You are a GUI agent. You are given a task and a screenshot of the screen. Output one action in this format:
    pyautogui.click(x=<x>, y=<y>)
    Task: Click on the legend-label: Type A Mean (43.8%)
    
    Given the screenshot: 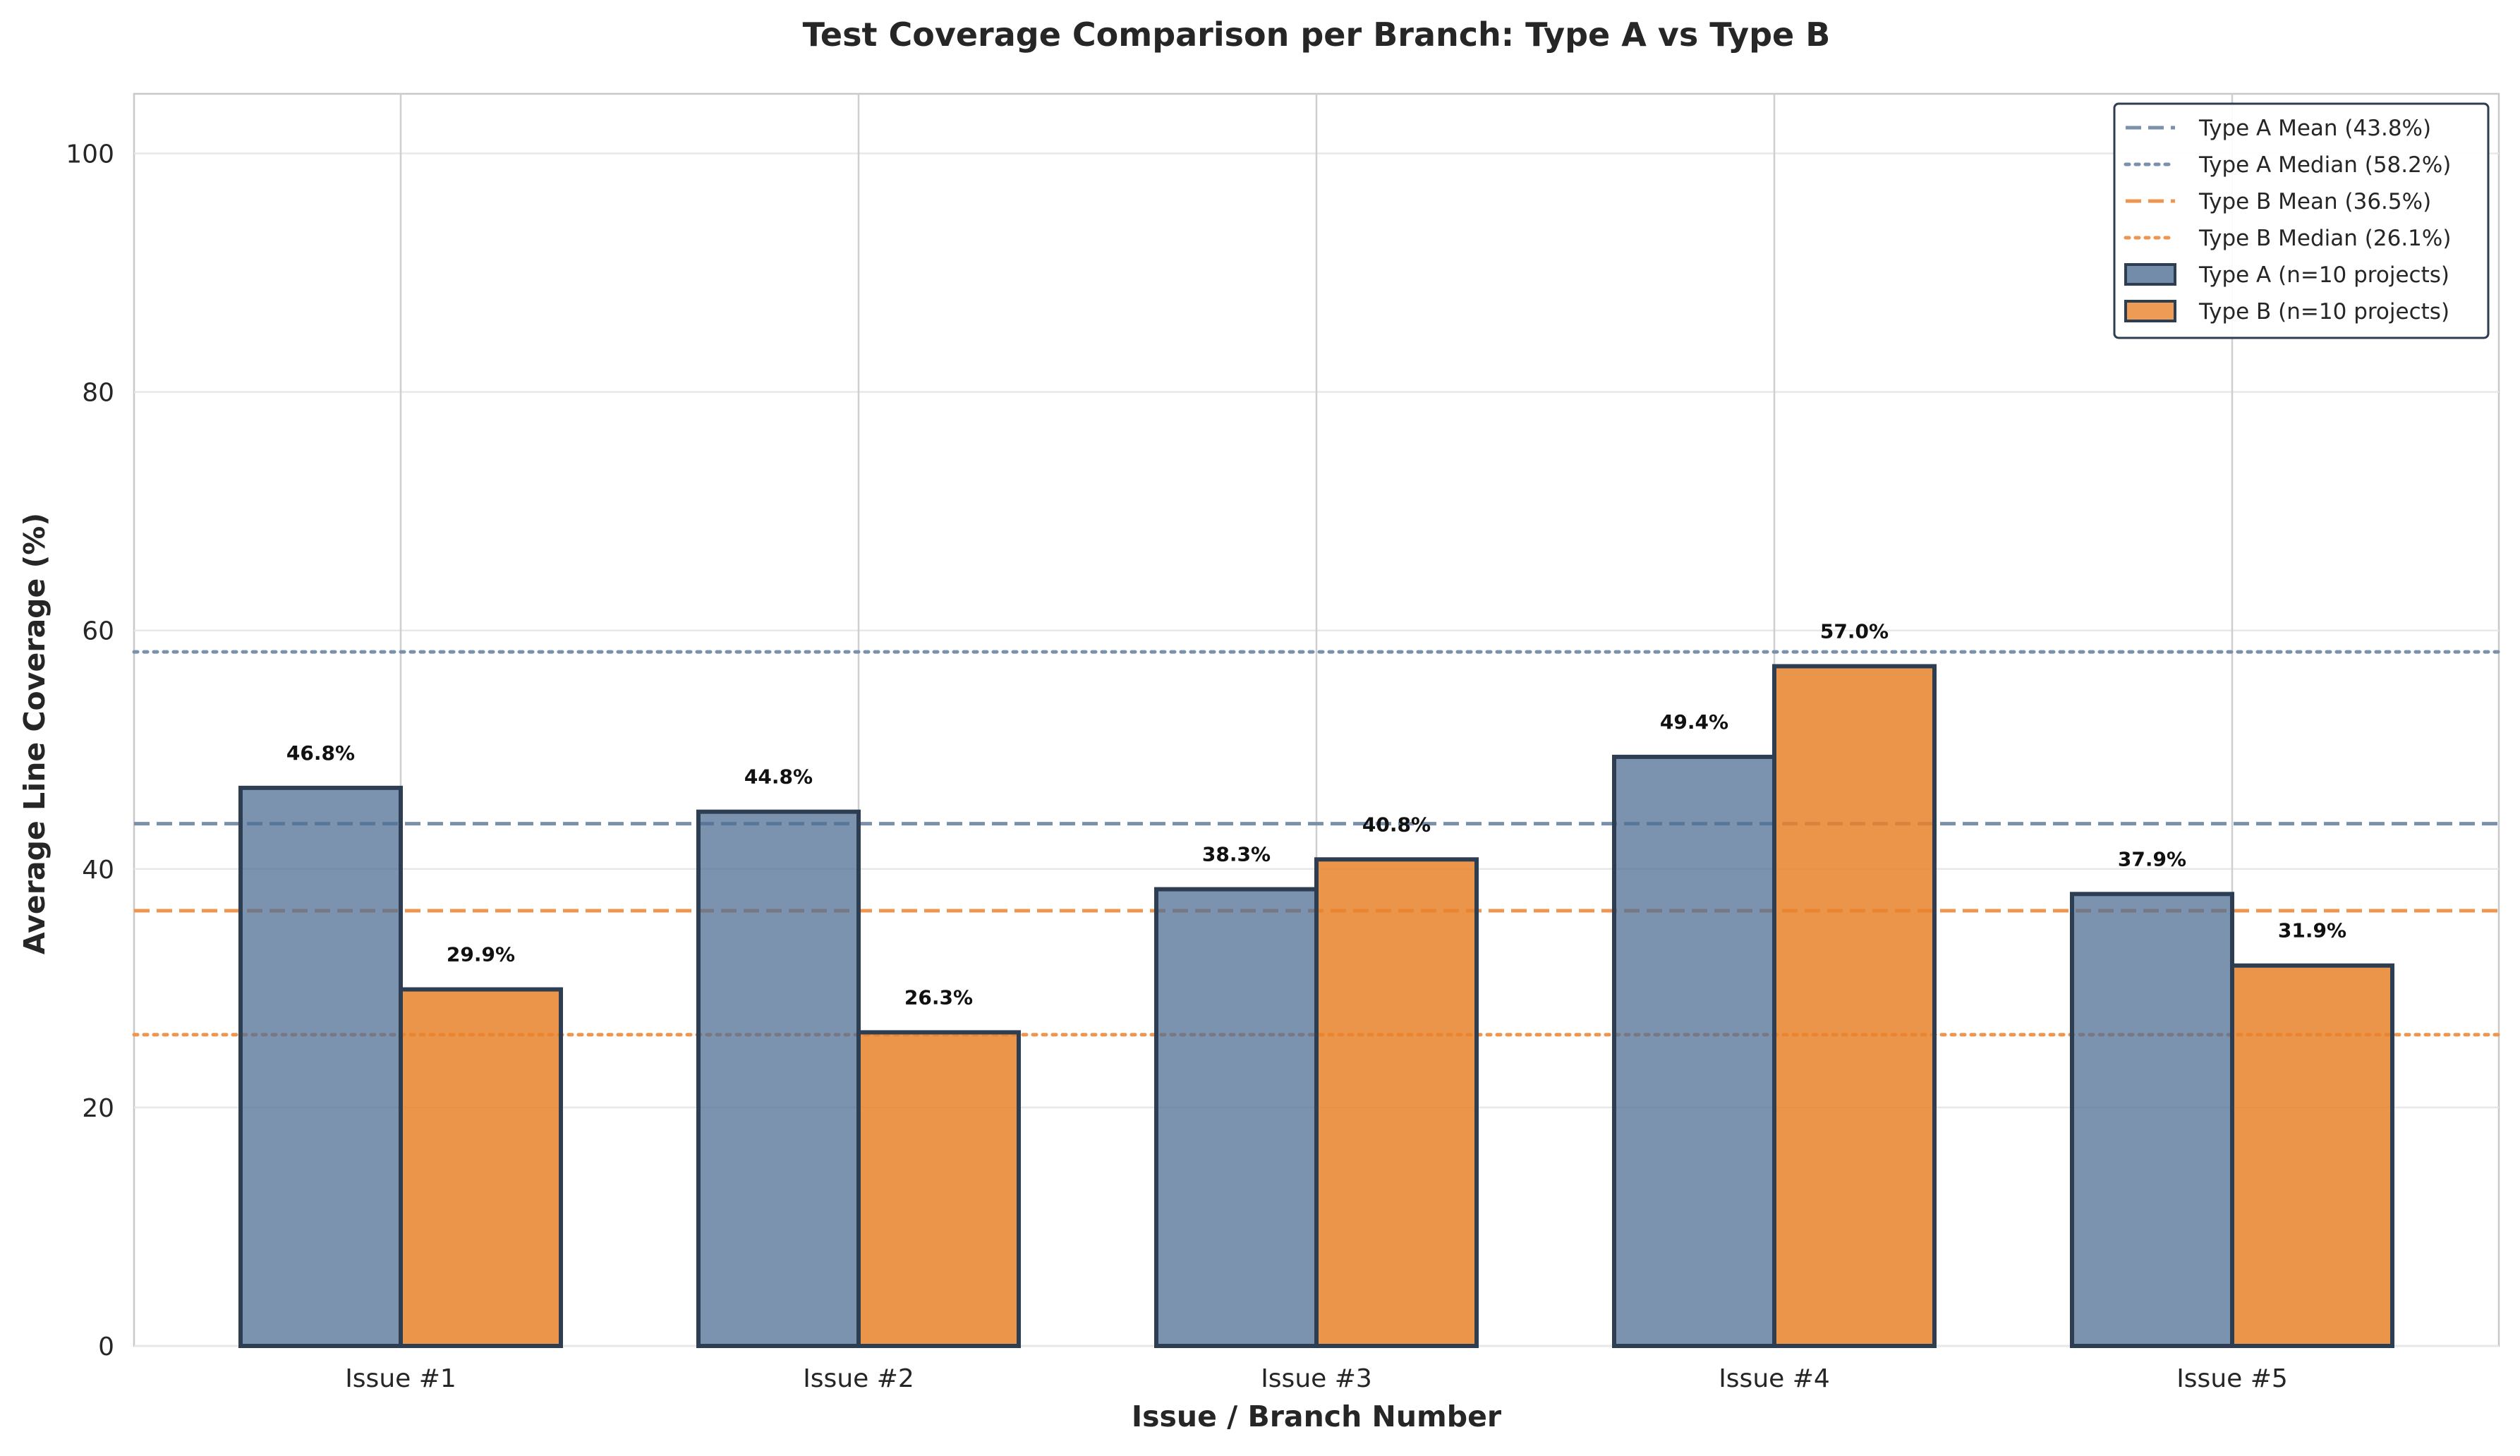 What is the action you would take?
    pyautogui.click(x=2315, y=128)
    